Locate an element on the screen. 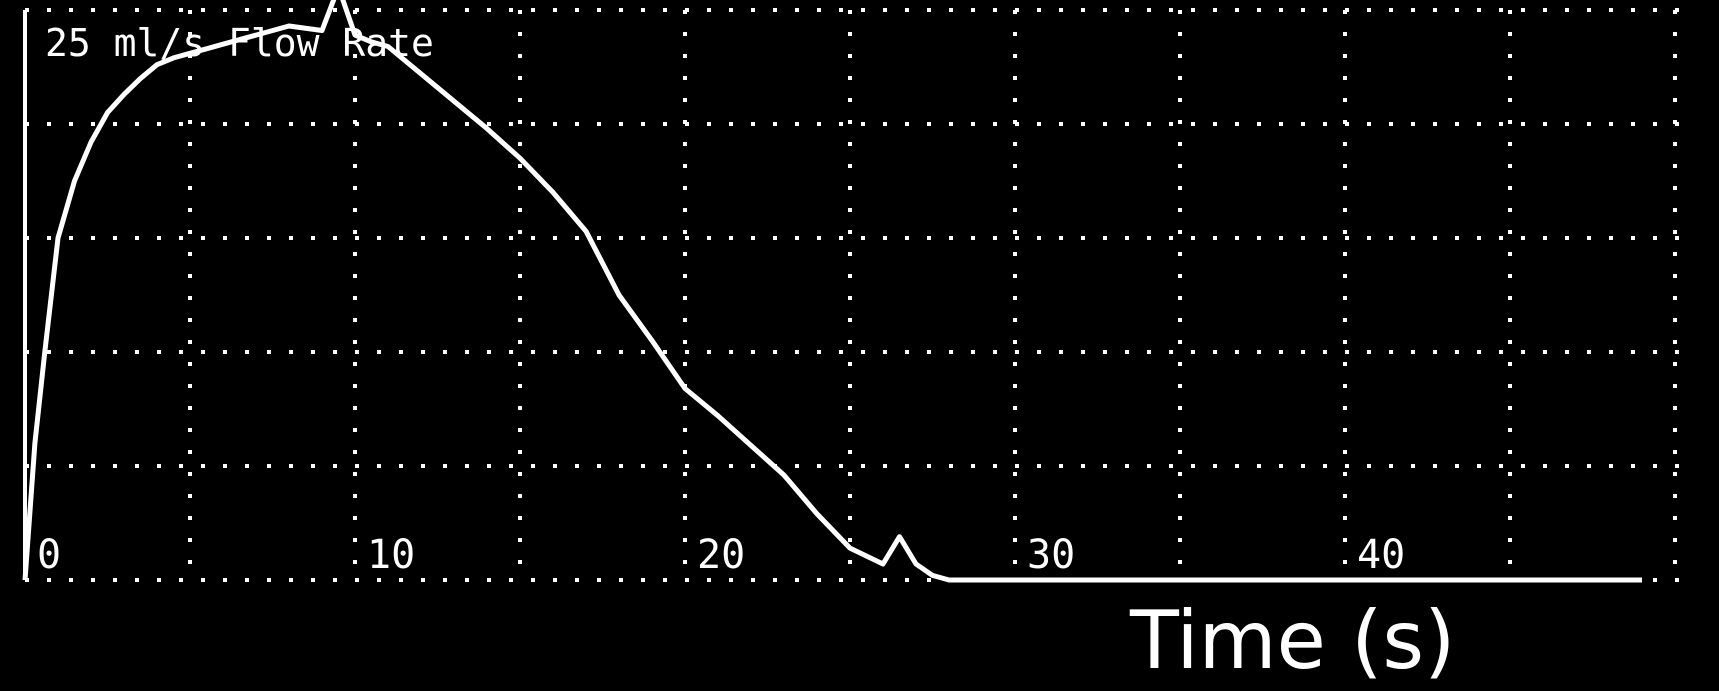 This screenshot has width=1719, height=691. x-tick-label: 20 is located at coordinates (721, 555).